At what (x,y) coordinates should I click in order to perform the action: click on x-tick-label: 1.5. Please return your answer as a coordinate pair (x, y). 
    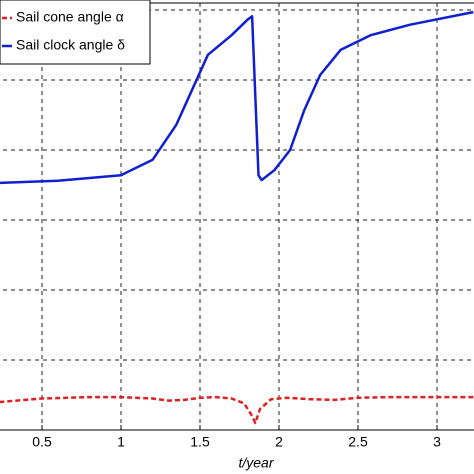
    Looking at the image, I should click on (200, 442).